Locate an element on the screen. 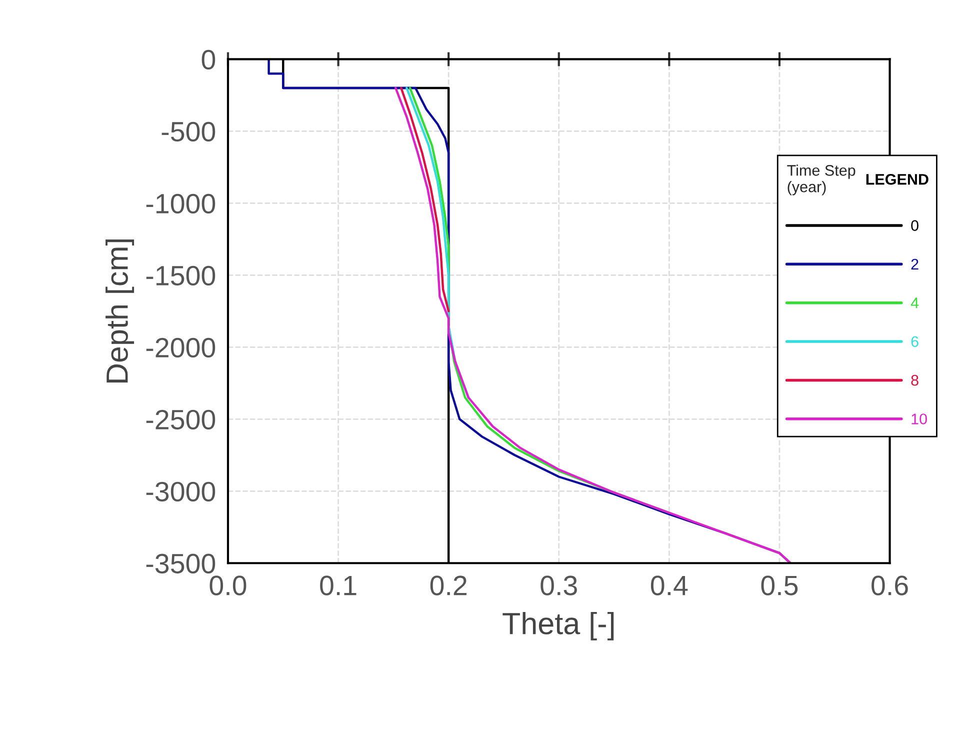 This screenshot has height=740, width=964. x-tick-label: 0.4 is located at coordinates (669, 586).